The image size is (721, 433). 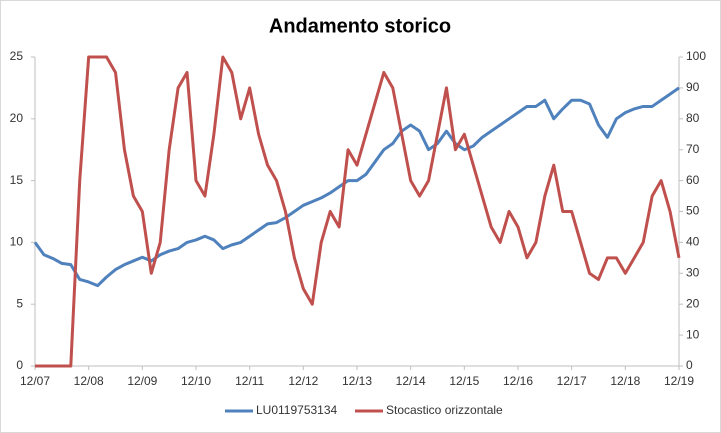 What do you see at coordinates (693, 149) in the screenshot?
I see `y2-tick-label: 70` at bounding box center [693, 149].